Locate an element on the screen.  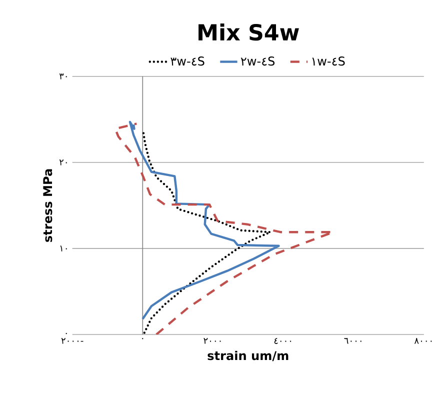
x-tick-label: ٤٠٠٠ is located at coordinates (283, 341).